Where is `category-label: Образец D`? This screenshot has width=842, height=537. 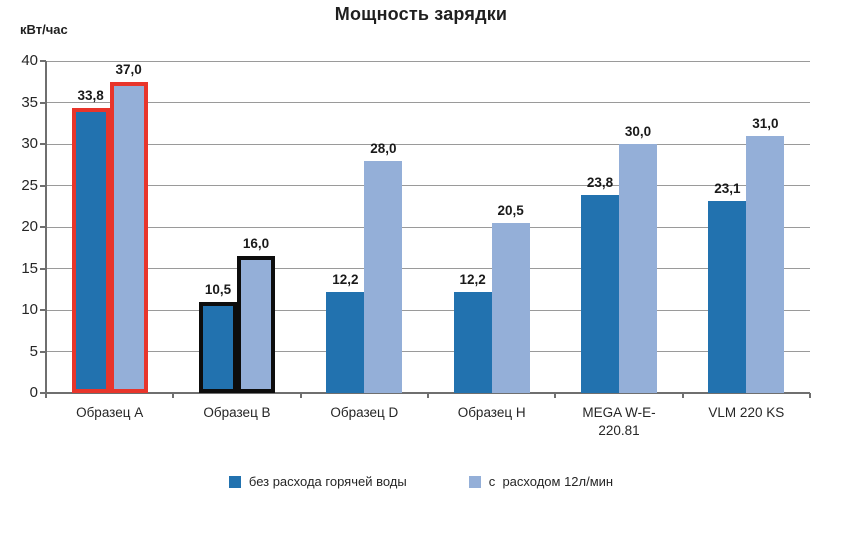
category-label: Образец D is located at coordinates (364, 412).